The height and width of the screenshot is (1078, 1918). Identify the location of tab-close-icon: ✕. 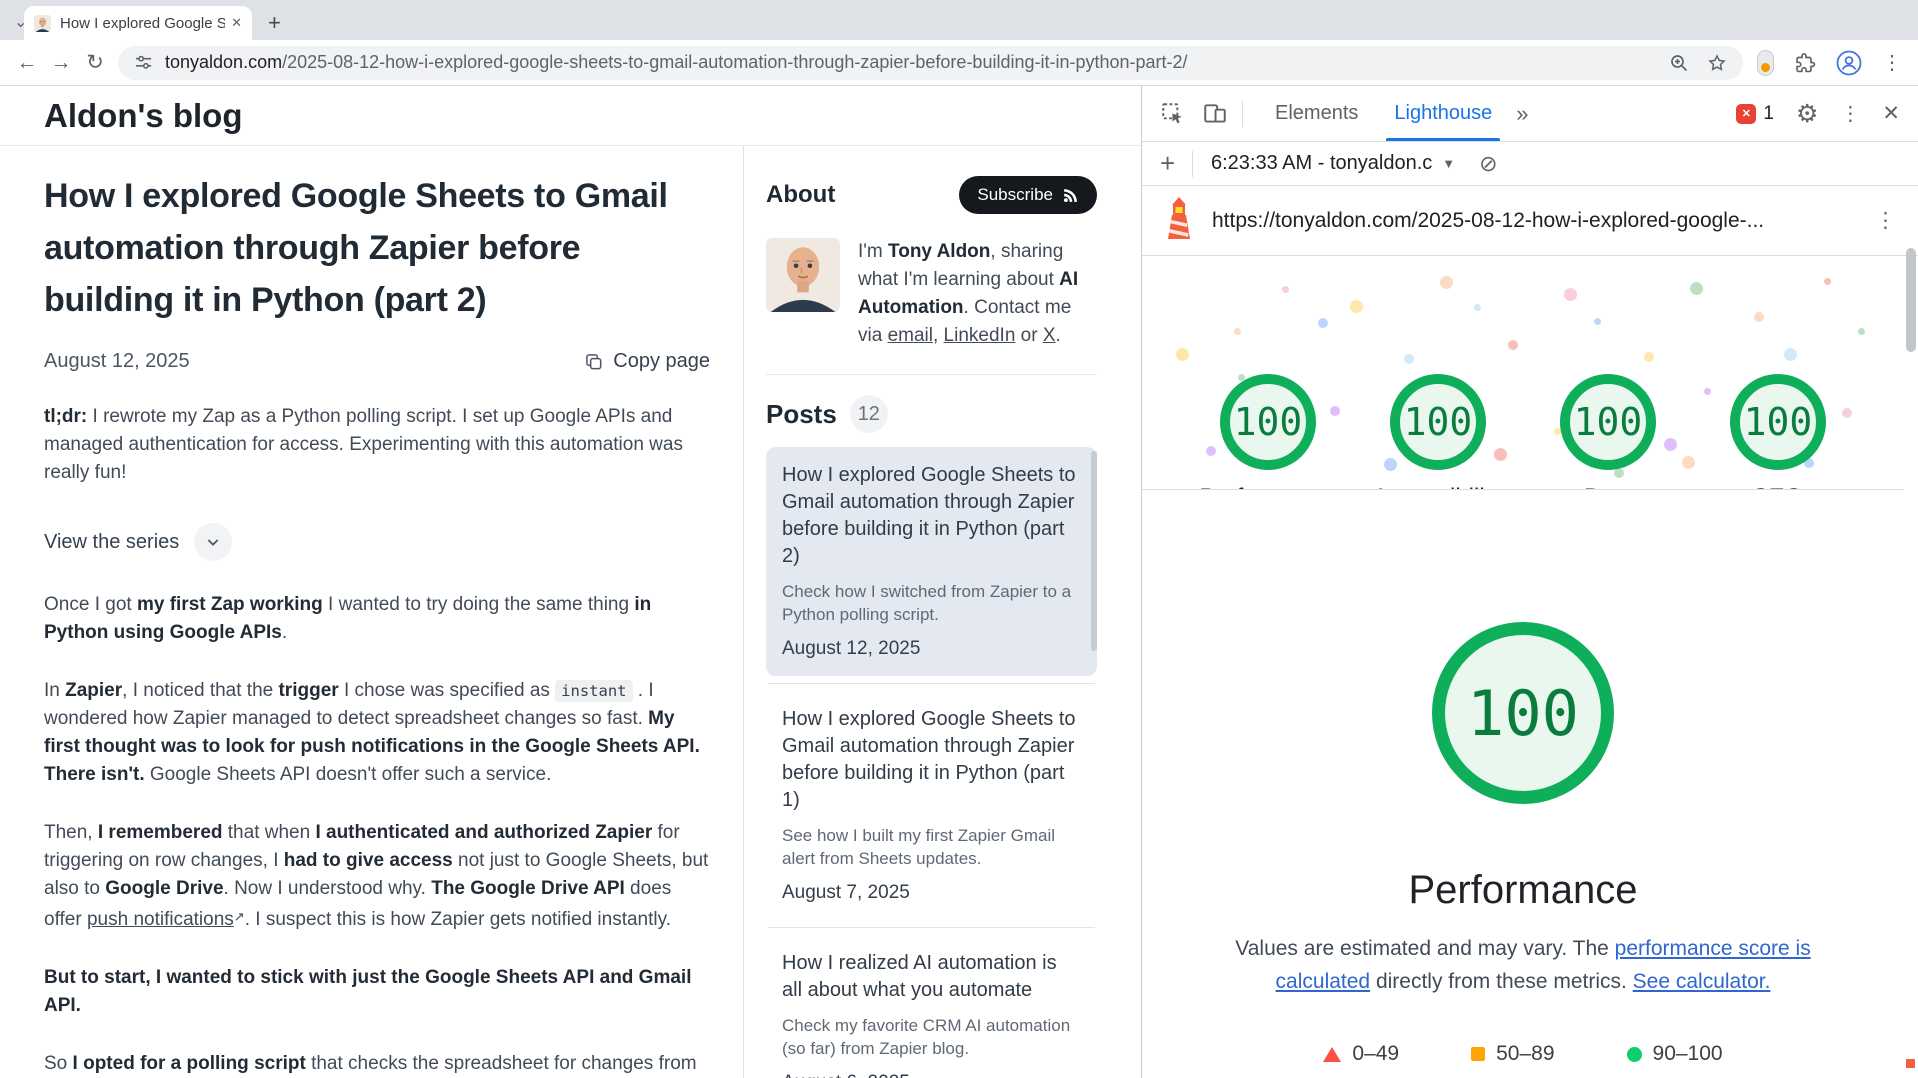
(236, 22).